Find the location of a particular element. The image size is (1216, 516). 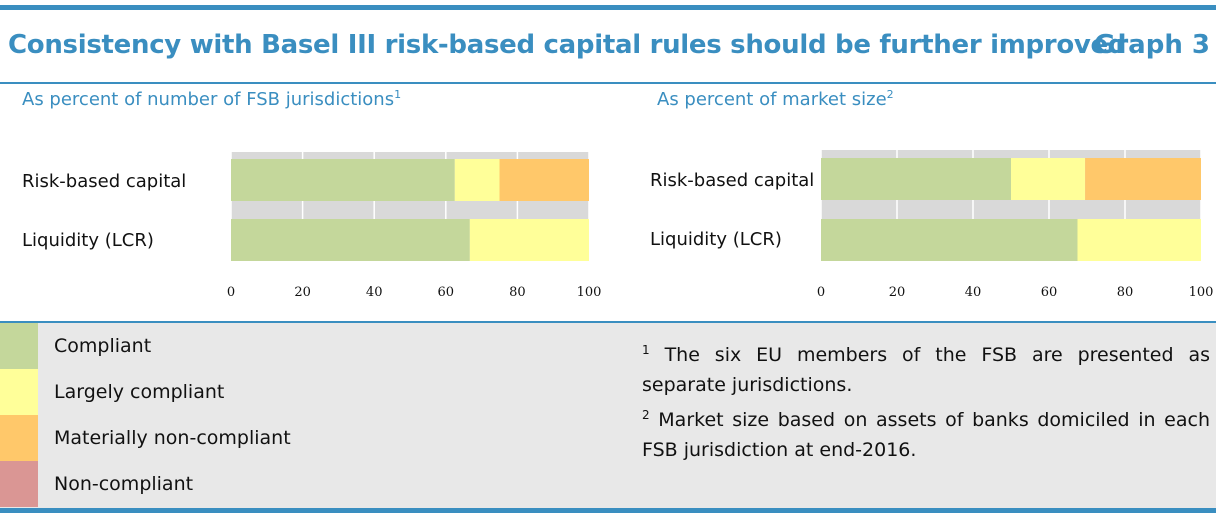

panel-1-subtitle-note: 1 is located at coordinates (398, 94).